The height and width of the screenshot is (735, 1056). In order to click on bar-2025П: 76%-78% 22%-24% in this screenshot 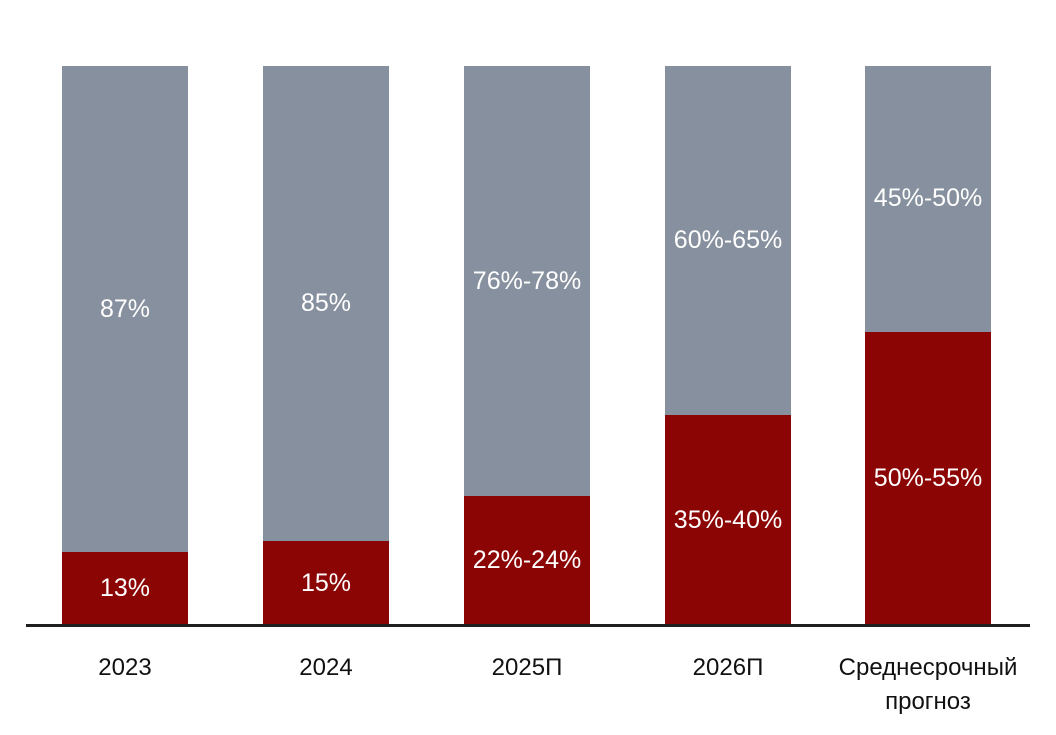, I will do `click(527, 345)`.